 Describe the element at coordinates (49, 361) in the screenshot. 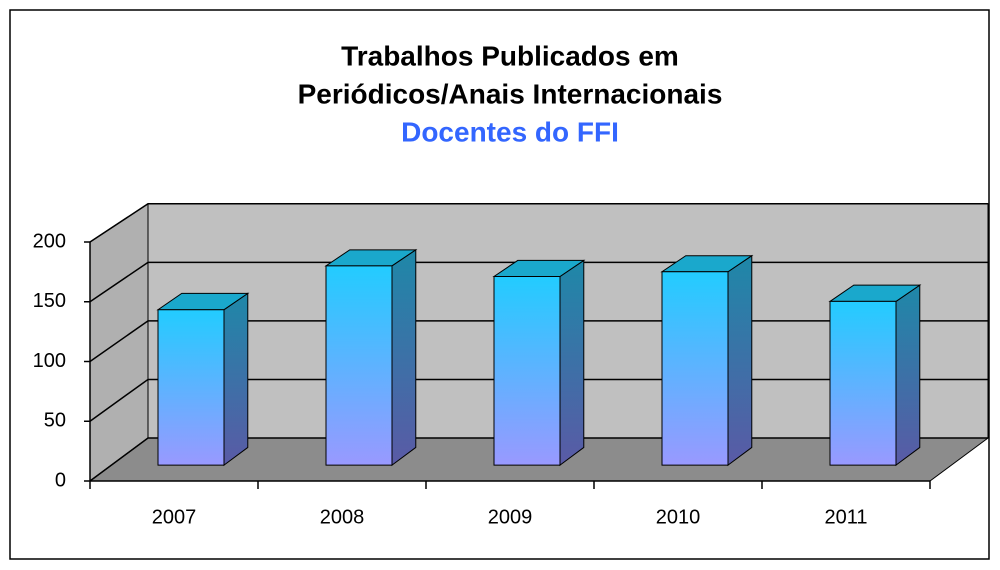

I see `y-tick-label: 100` at that location.